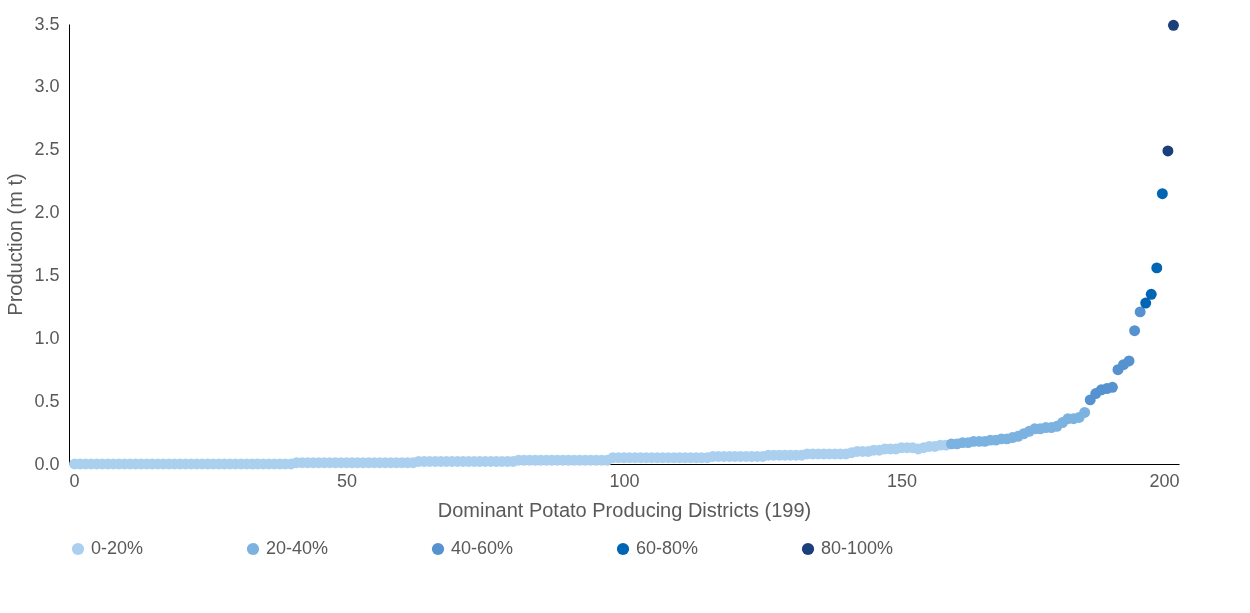  Describe the element at coordinates (47, 274) in the screenshot. I see `y-tick-label: 1.5` at that location.